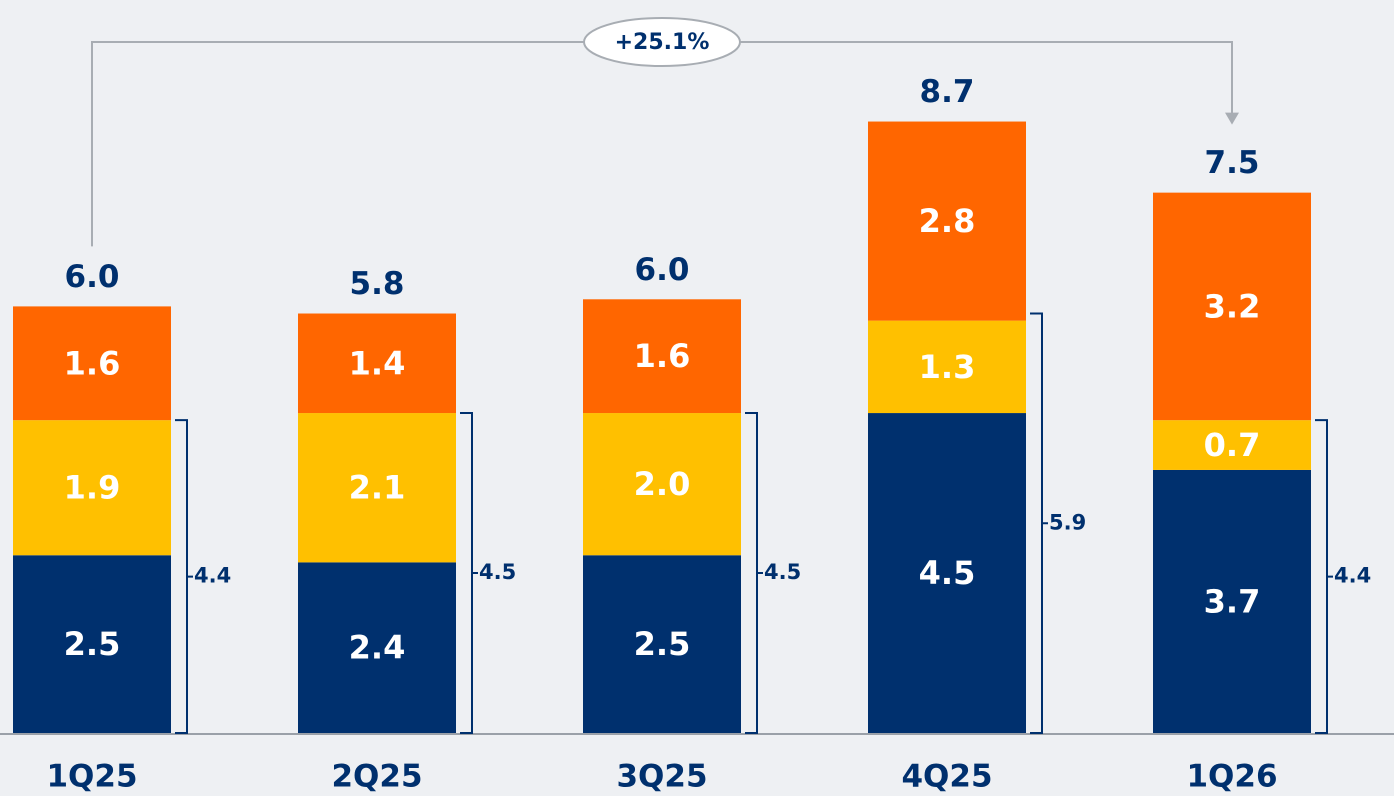 Image resolution: width=1394 pixels, height=796 pixels. I want to click on total-label: 8.7, so click(947, 92).